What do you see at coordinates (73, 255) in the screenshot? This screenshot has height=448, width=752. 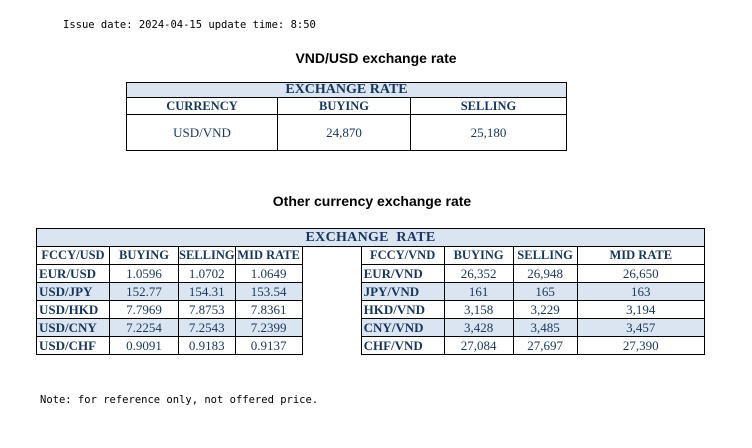 I see `left-header-pair: FCCY/USD` at bounding box center [73, 255].